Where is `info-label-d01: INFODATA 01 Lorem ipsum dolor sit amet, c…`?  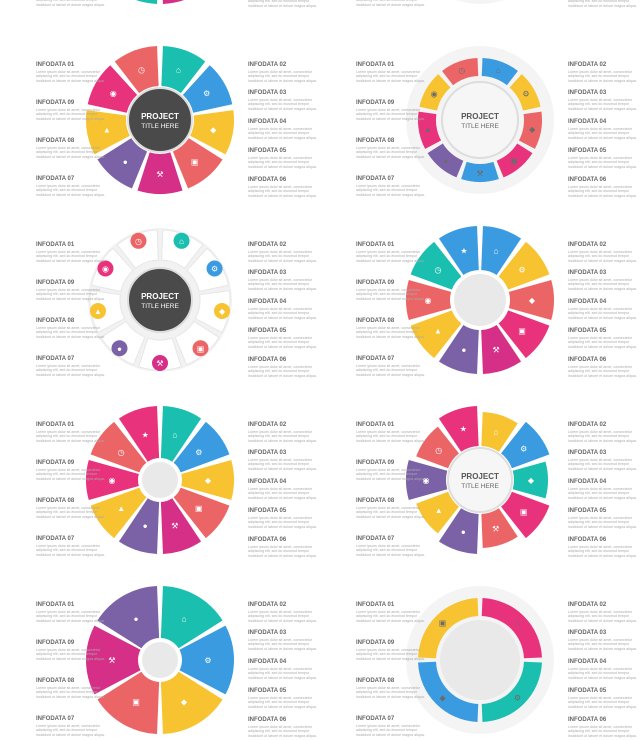 info-label-d01: INFODATA 01 Lorem ipsum dolor sit amet, c… is located at coordinates (71, 72).